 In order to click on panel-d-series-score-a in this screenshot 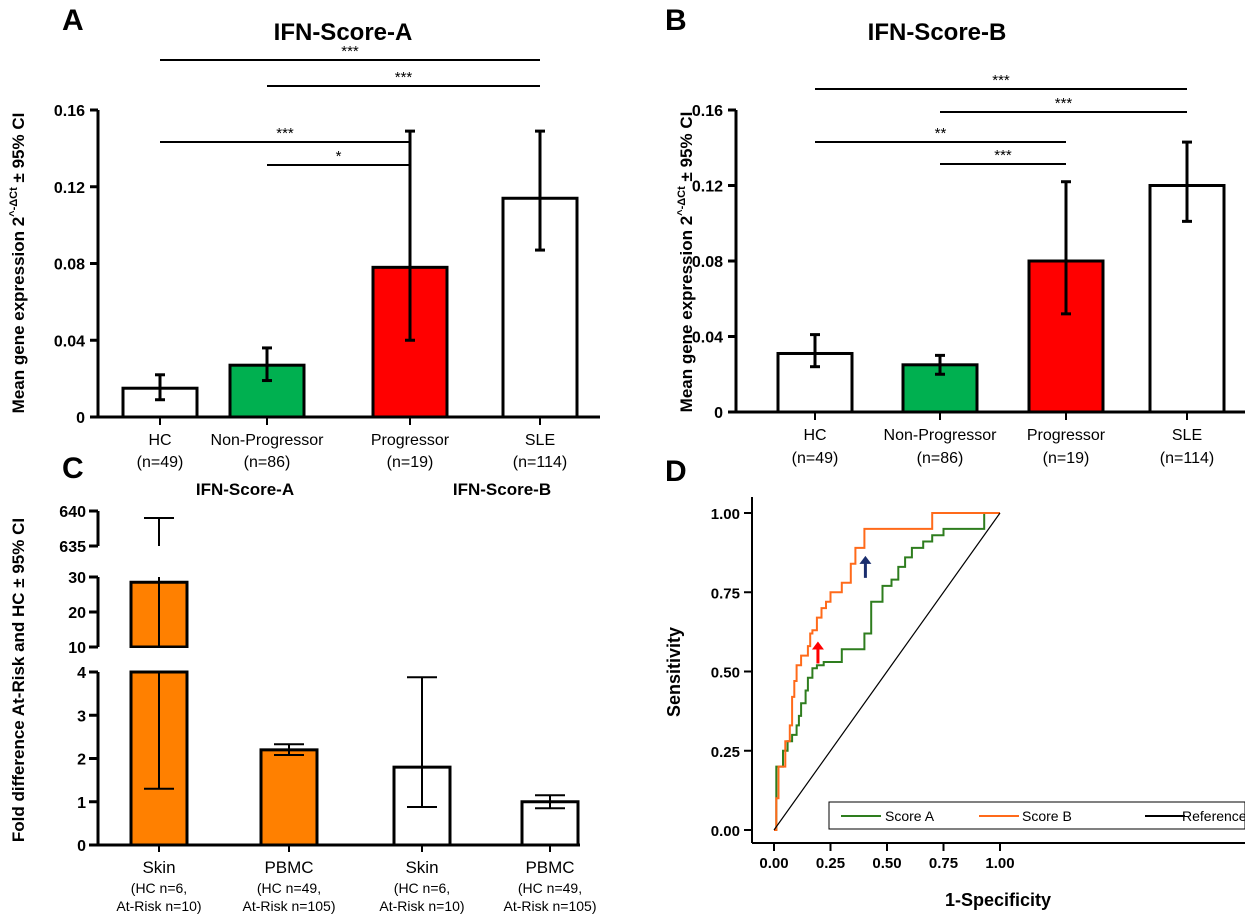, I will do `click(887, 671)`.